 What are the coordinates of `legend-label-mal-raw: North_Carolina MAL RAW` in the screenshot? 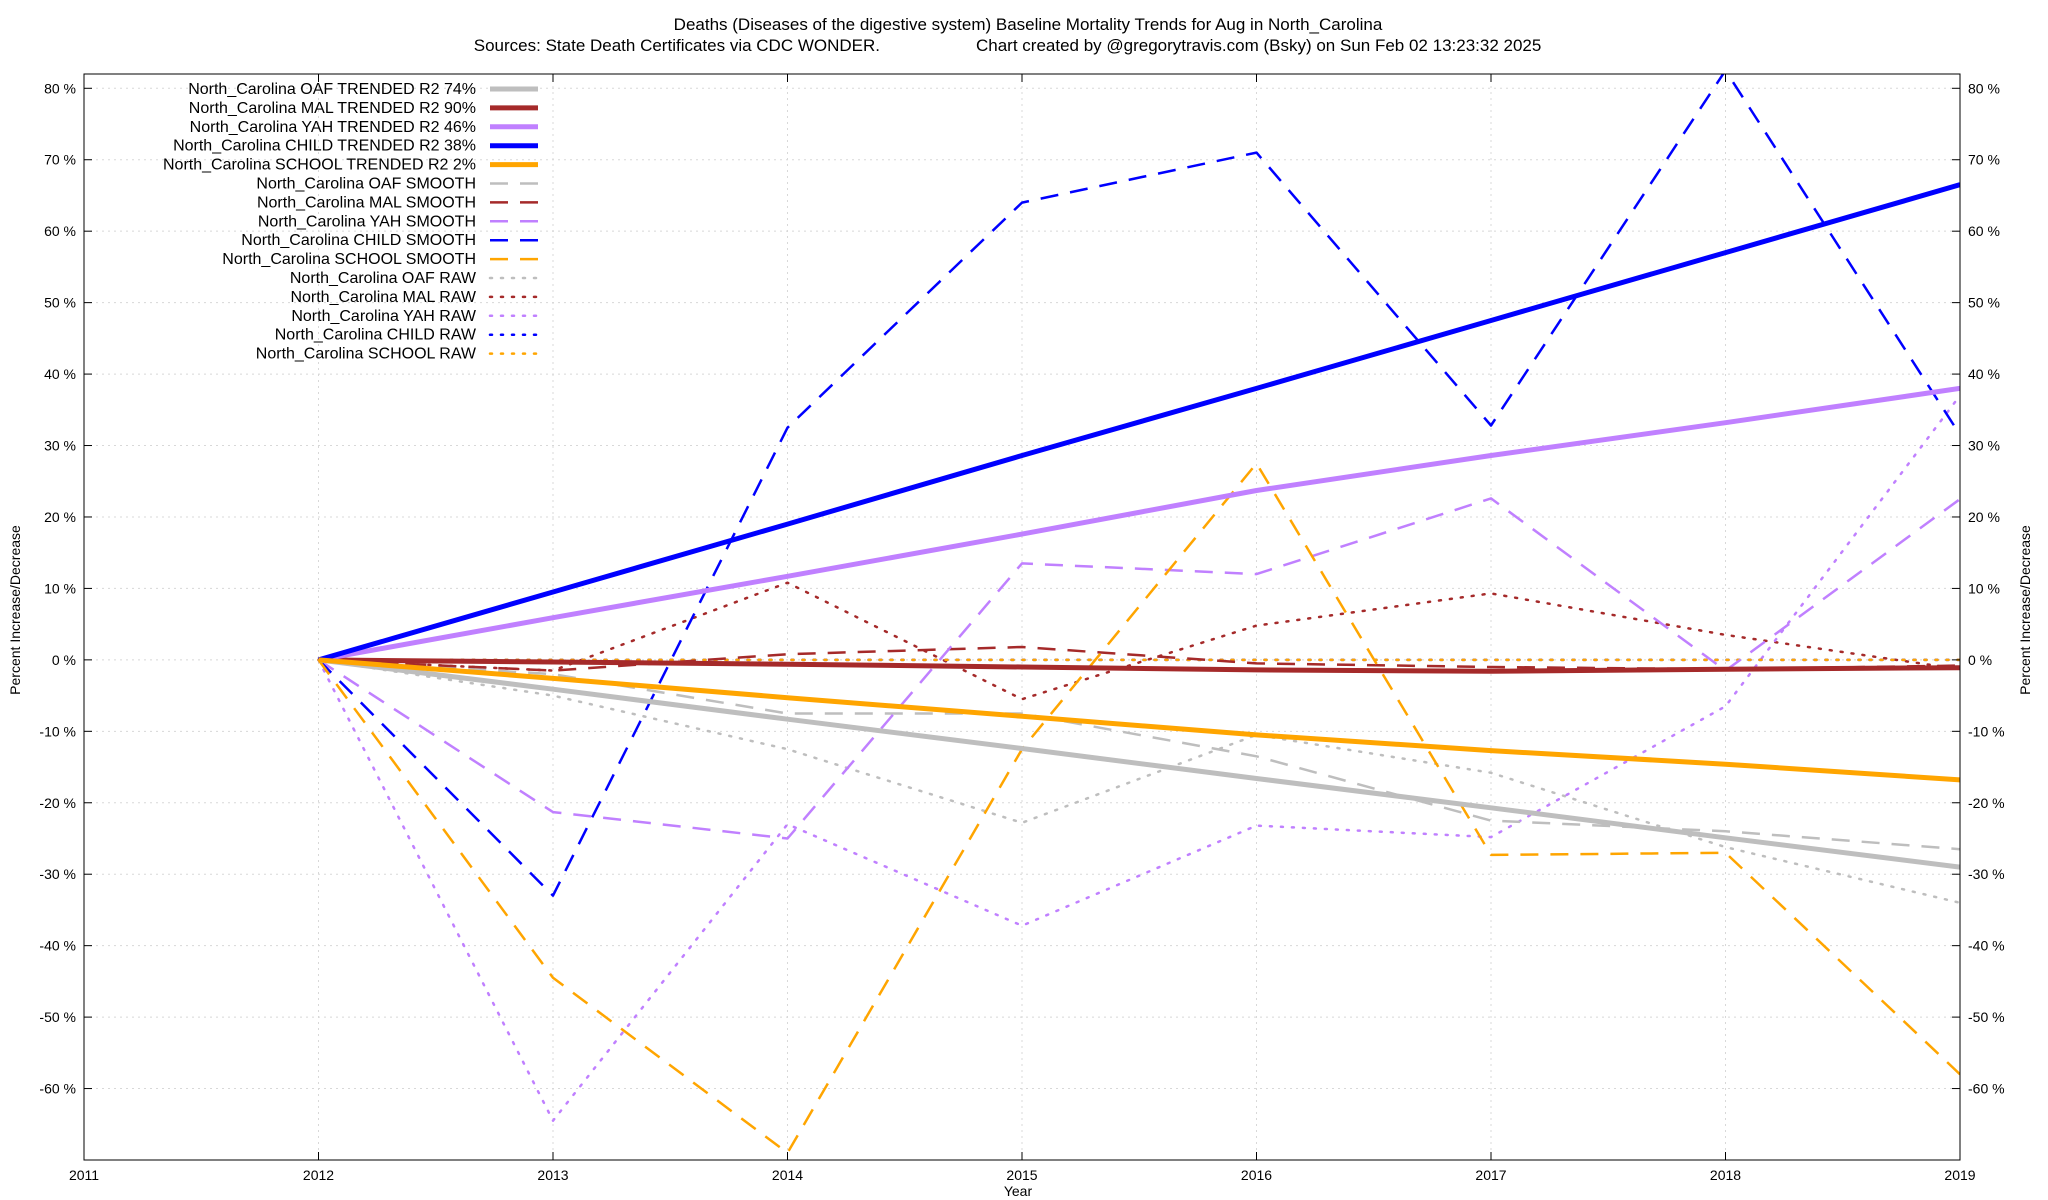 It's located at (383, 297).